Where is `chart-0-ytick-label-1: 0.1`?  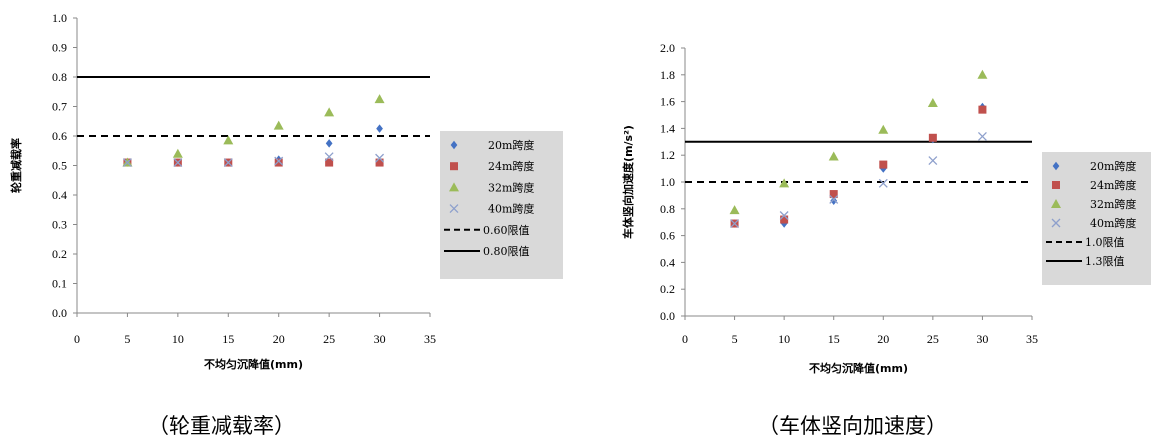 chart-0-ytick-label-1: 0.1 is located at coordinates (59, 284).